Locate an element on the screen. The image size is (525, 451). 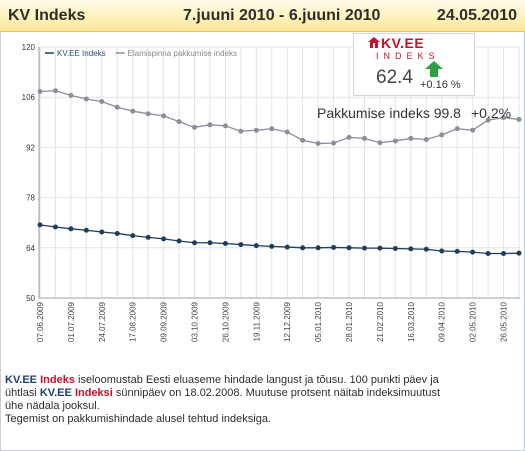
brand-word: Indeks is located at coordinates (57, 380).